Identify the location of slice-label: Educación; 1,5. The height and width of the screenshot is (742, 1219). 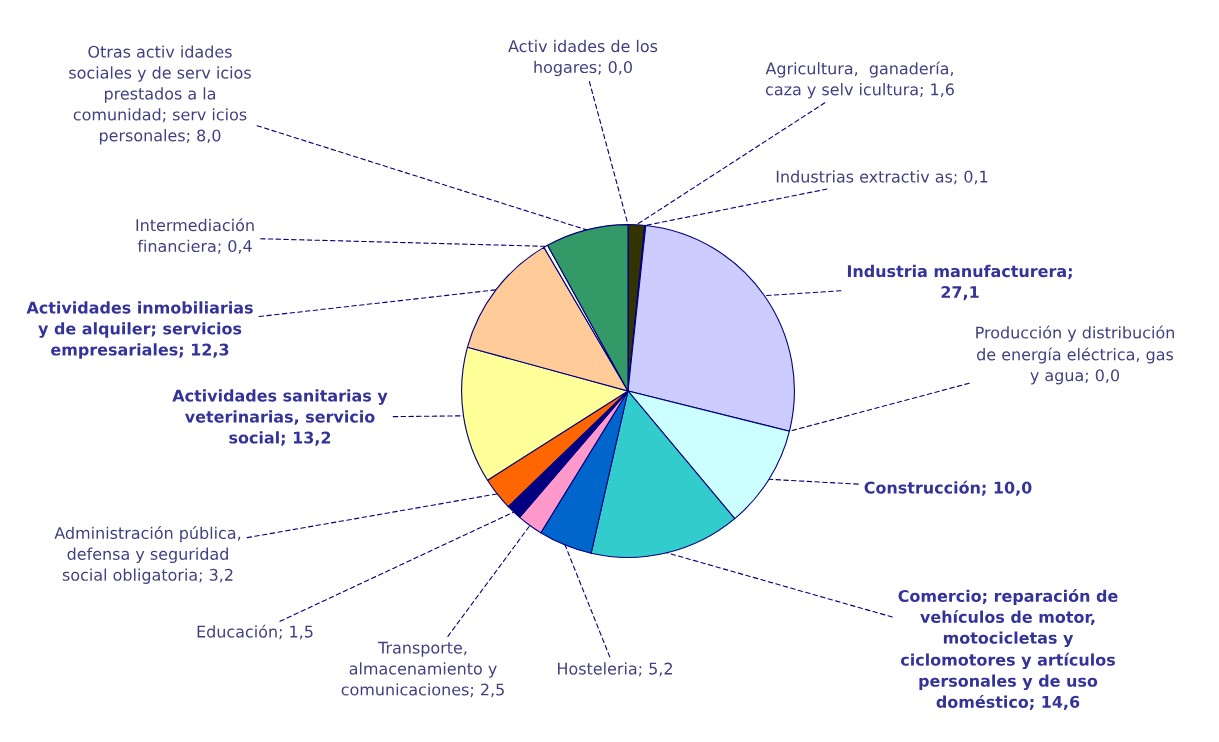
(255, 632).